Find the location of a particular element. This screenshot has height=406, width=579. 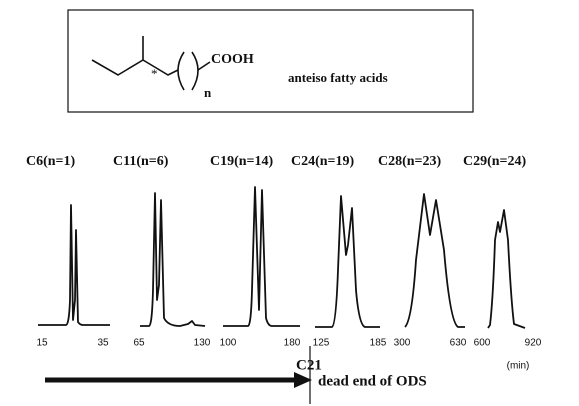

time-tick: 65 is located at coordinates (139, 343).